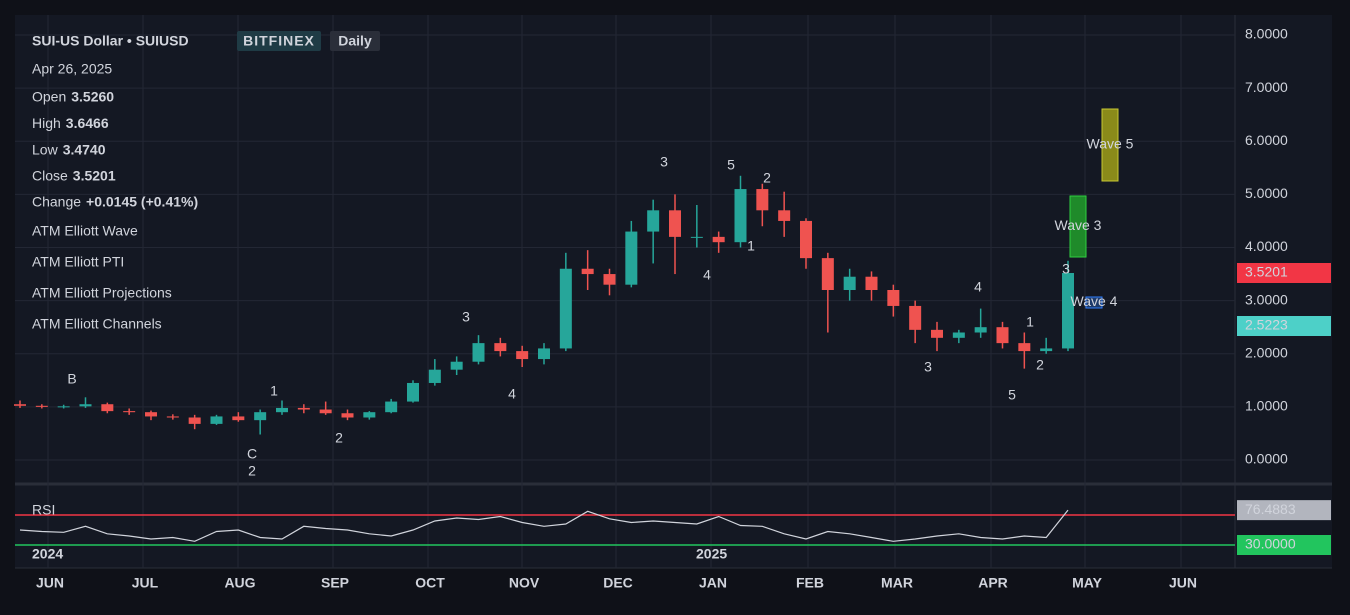 Image resolution: width=1350 pixels, height=615 pixels. Describe the element at coordinates (713, 583) in the screenshot. I see `month-label: JAN` at that location.